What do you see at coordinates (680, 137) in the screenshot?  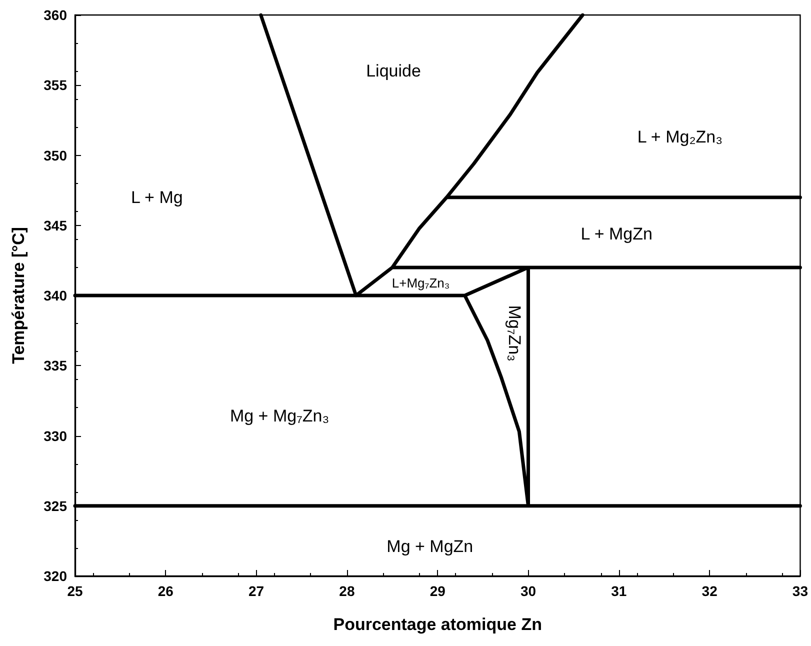 I see `annotation: L + Mg₂Zn₃` at bounding box center [680, 137].